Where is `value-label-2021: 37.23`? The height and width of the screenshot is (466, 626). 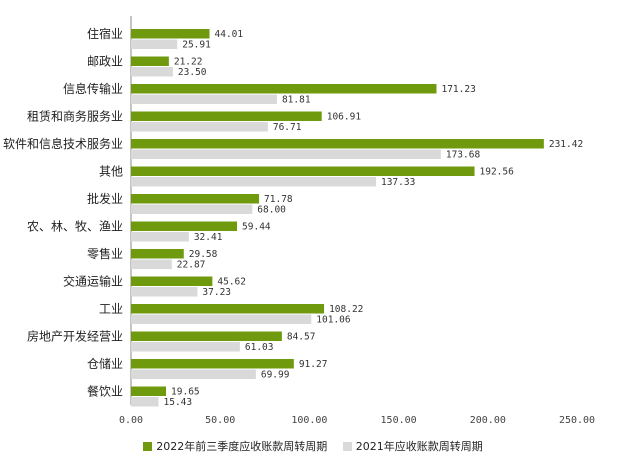
value-label-2021: 37.23 is located at coordinates (216, 292).